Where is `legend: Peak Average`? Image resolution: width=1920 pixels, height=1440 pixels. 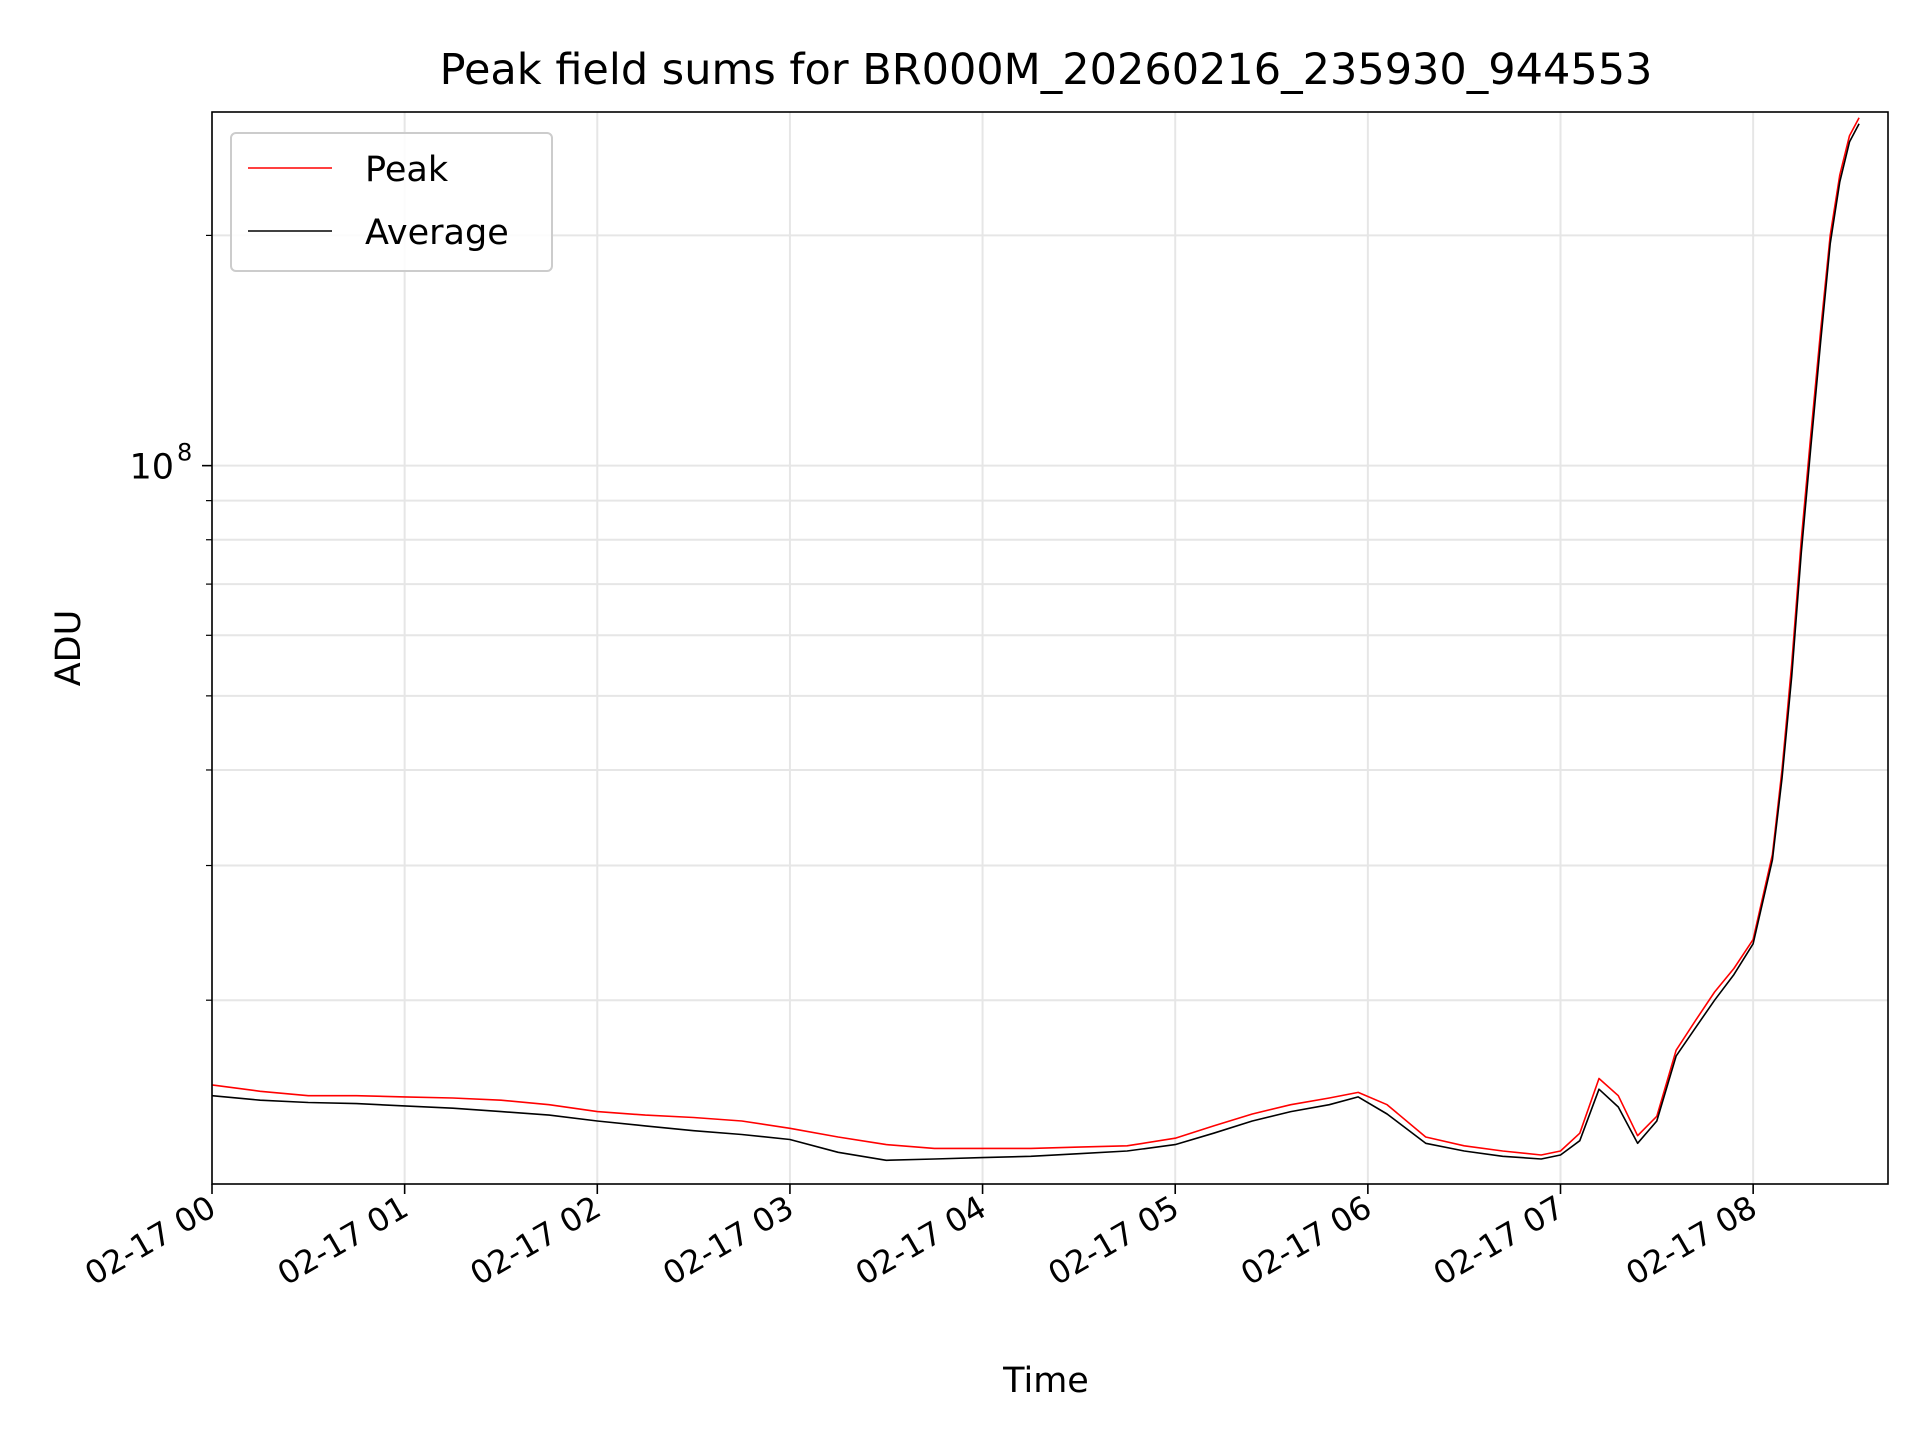 legend: Peak Average is located at coordinates (391, 202).